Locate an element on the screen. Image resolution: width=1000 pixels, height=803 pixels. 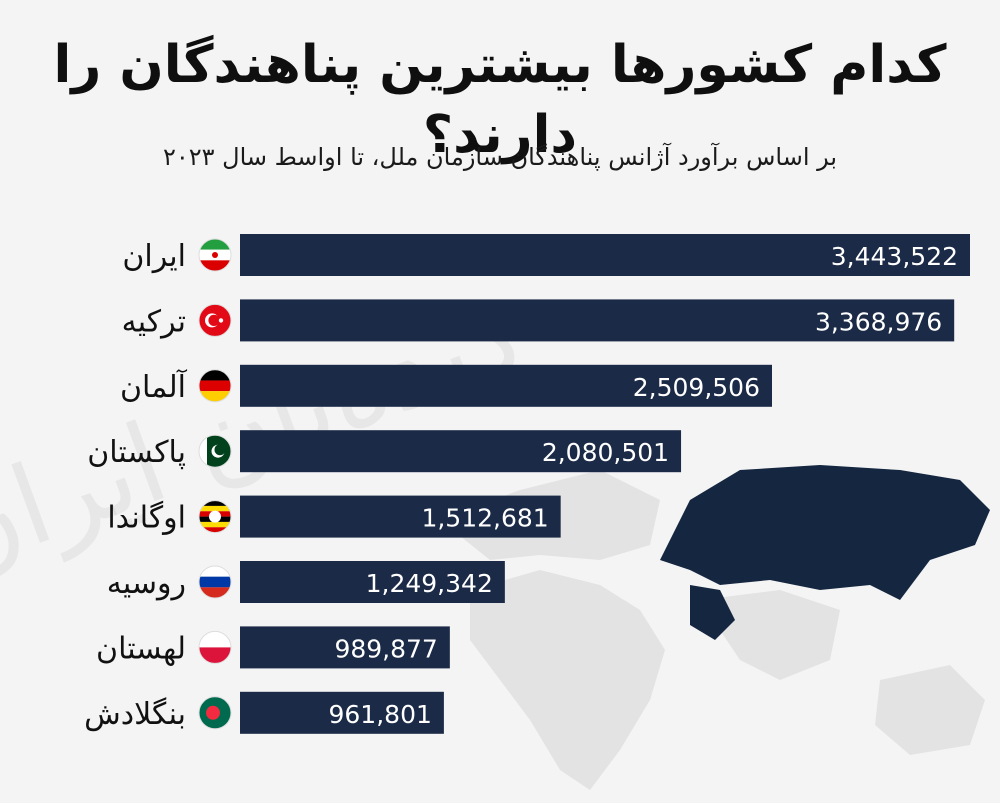
turkey-flag-icon is located at coordinates (215, 320).